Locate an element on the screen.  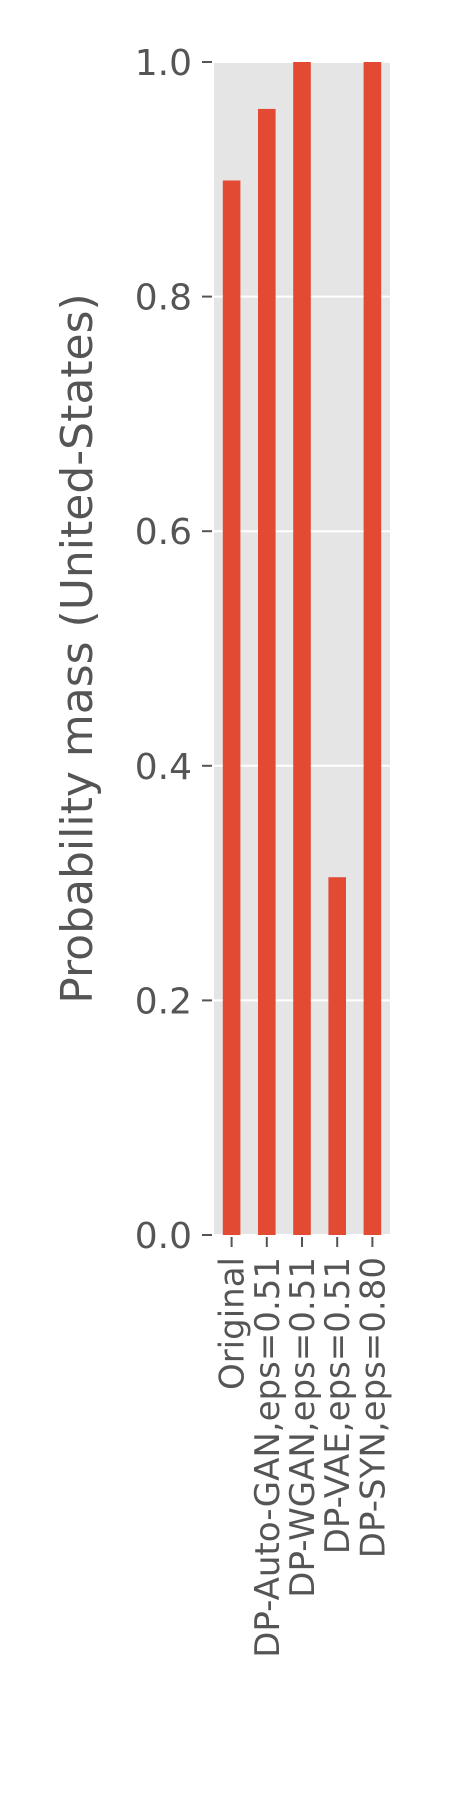
x-tick-label: Original is located at coordinates (233, 1323).